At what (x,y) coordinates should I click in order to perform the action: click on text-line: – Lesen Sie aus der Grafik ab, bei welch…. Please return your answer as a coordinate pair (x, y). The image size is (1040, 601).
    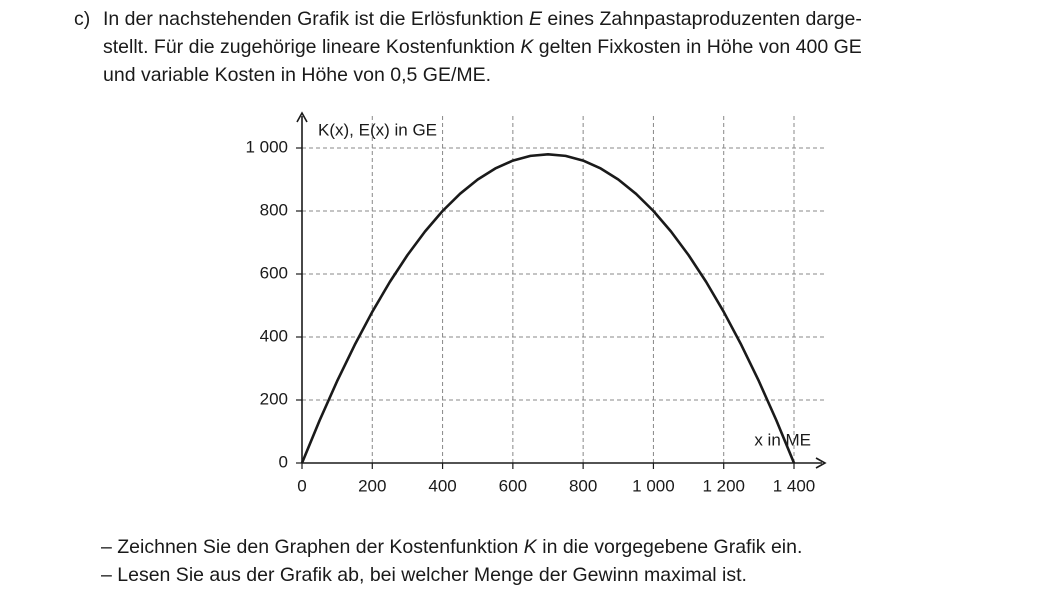
    Looking at the image, I should click on (424, 575).